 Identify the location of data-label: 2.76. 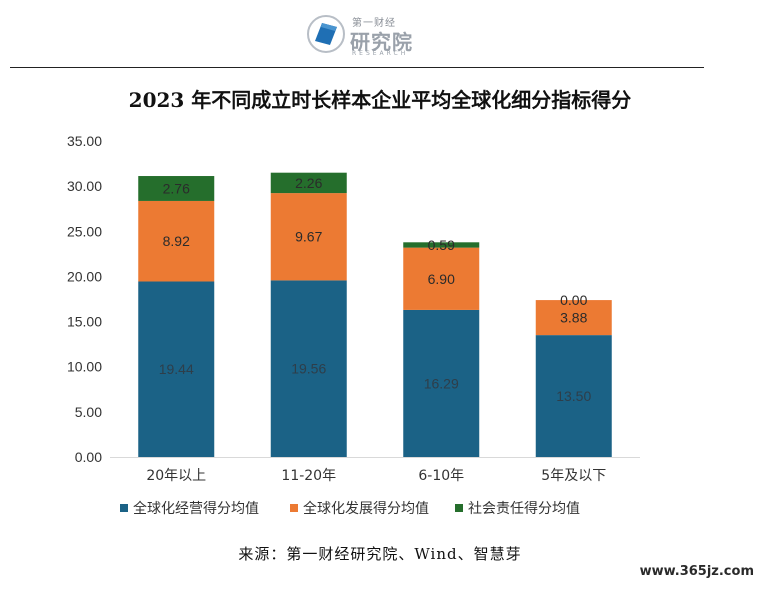
(176, 188).